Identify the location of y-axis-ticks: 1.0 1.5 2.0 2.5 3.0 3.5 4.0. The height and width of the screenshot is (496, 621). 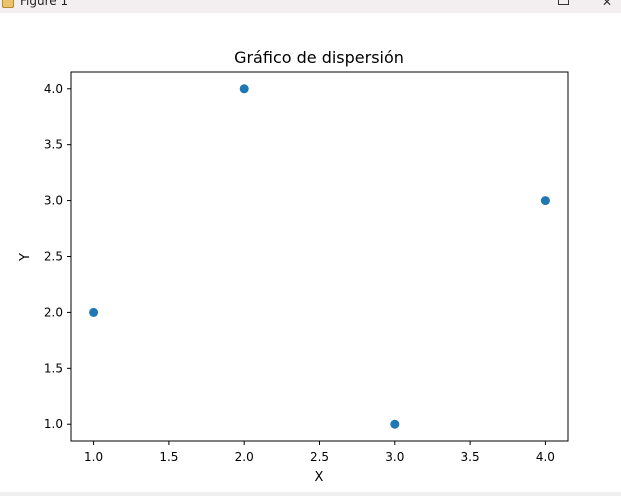
(57, 256).